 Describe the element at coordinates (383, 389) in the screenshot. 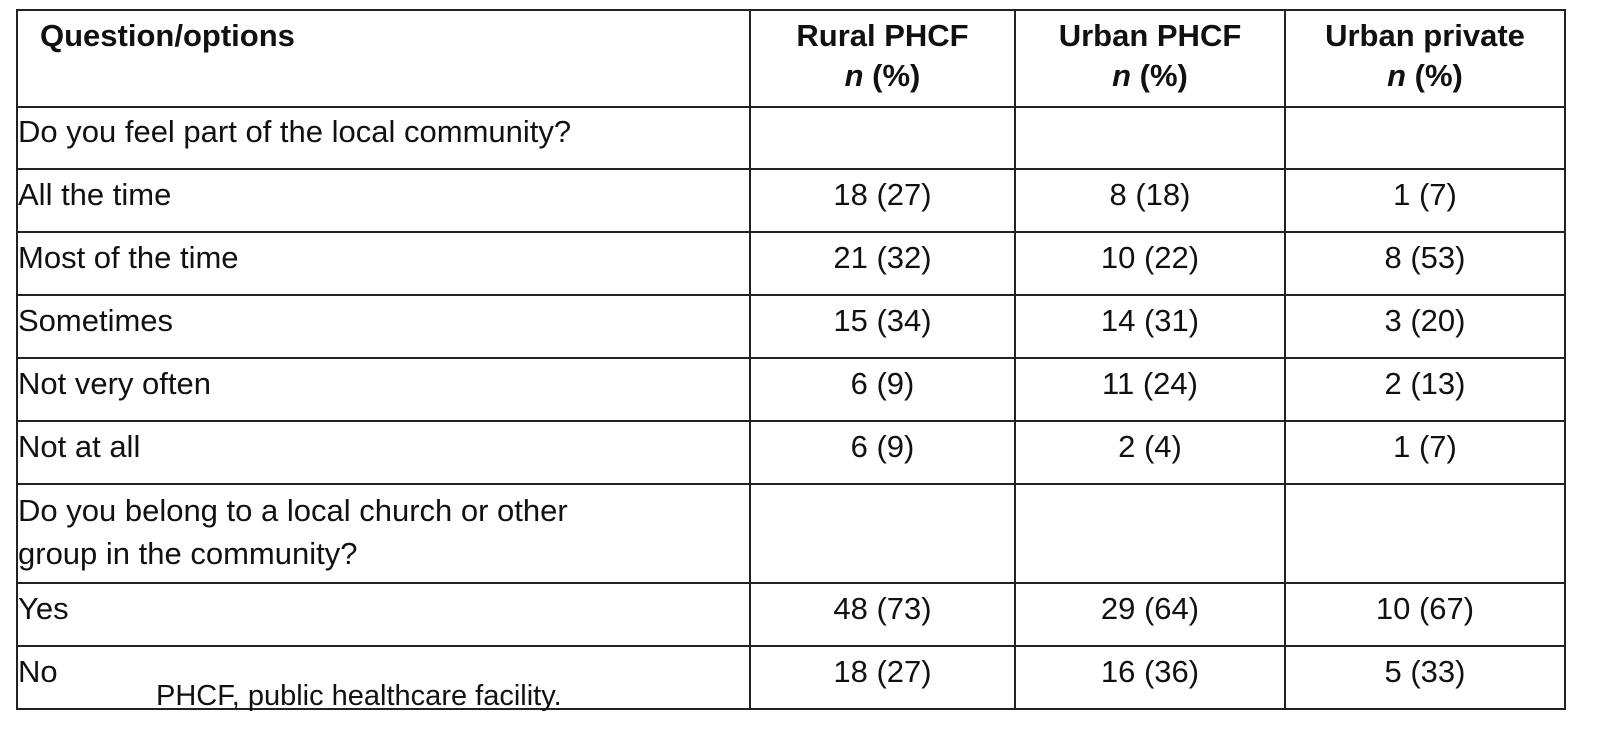

I see `option-label: Not very often` at that location.